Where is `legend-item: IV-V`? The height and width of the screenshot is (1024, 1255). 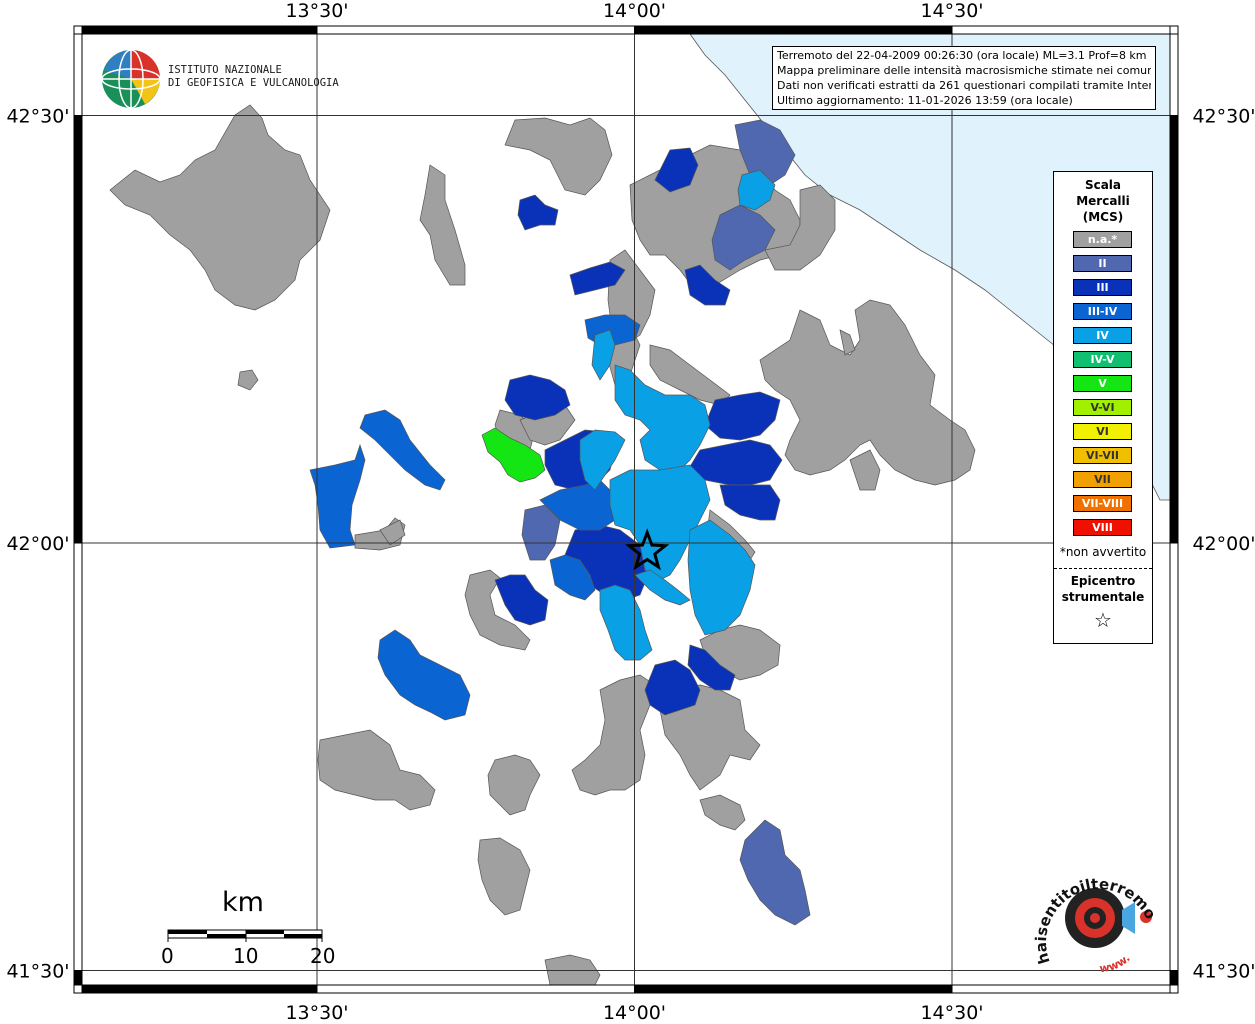 legend-item: IV-V is located at coordinates (1102, 359).